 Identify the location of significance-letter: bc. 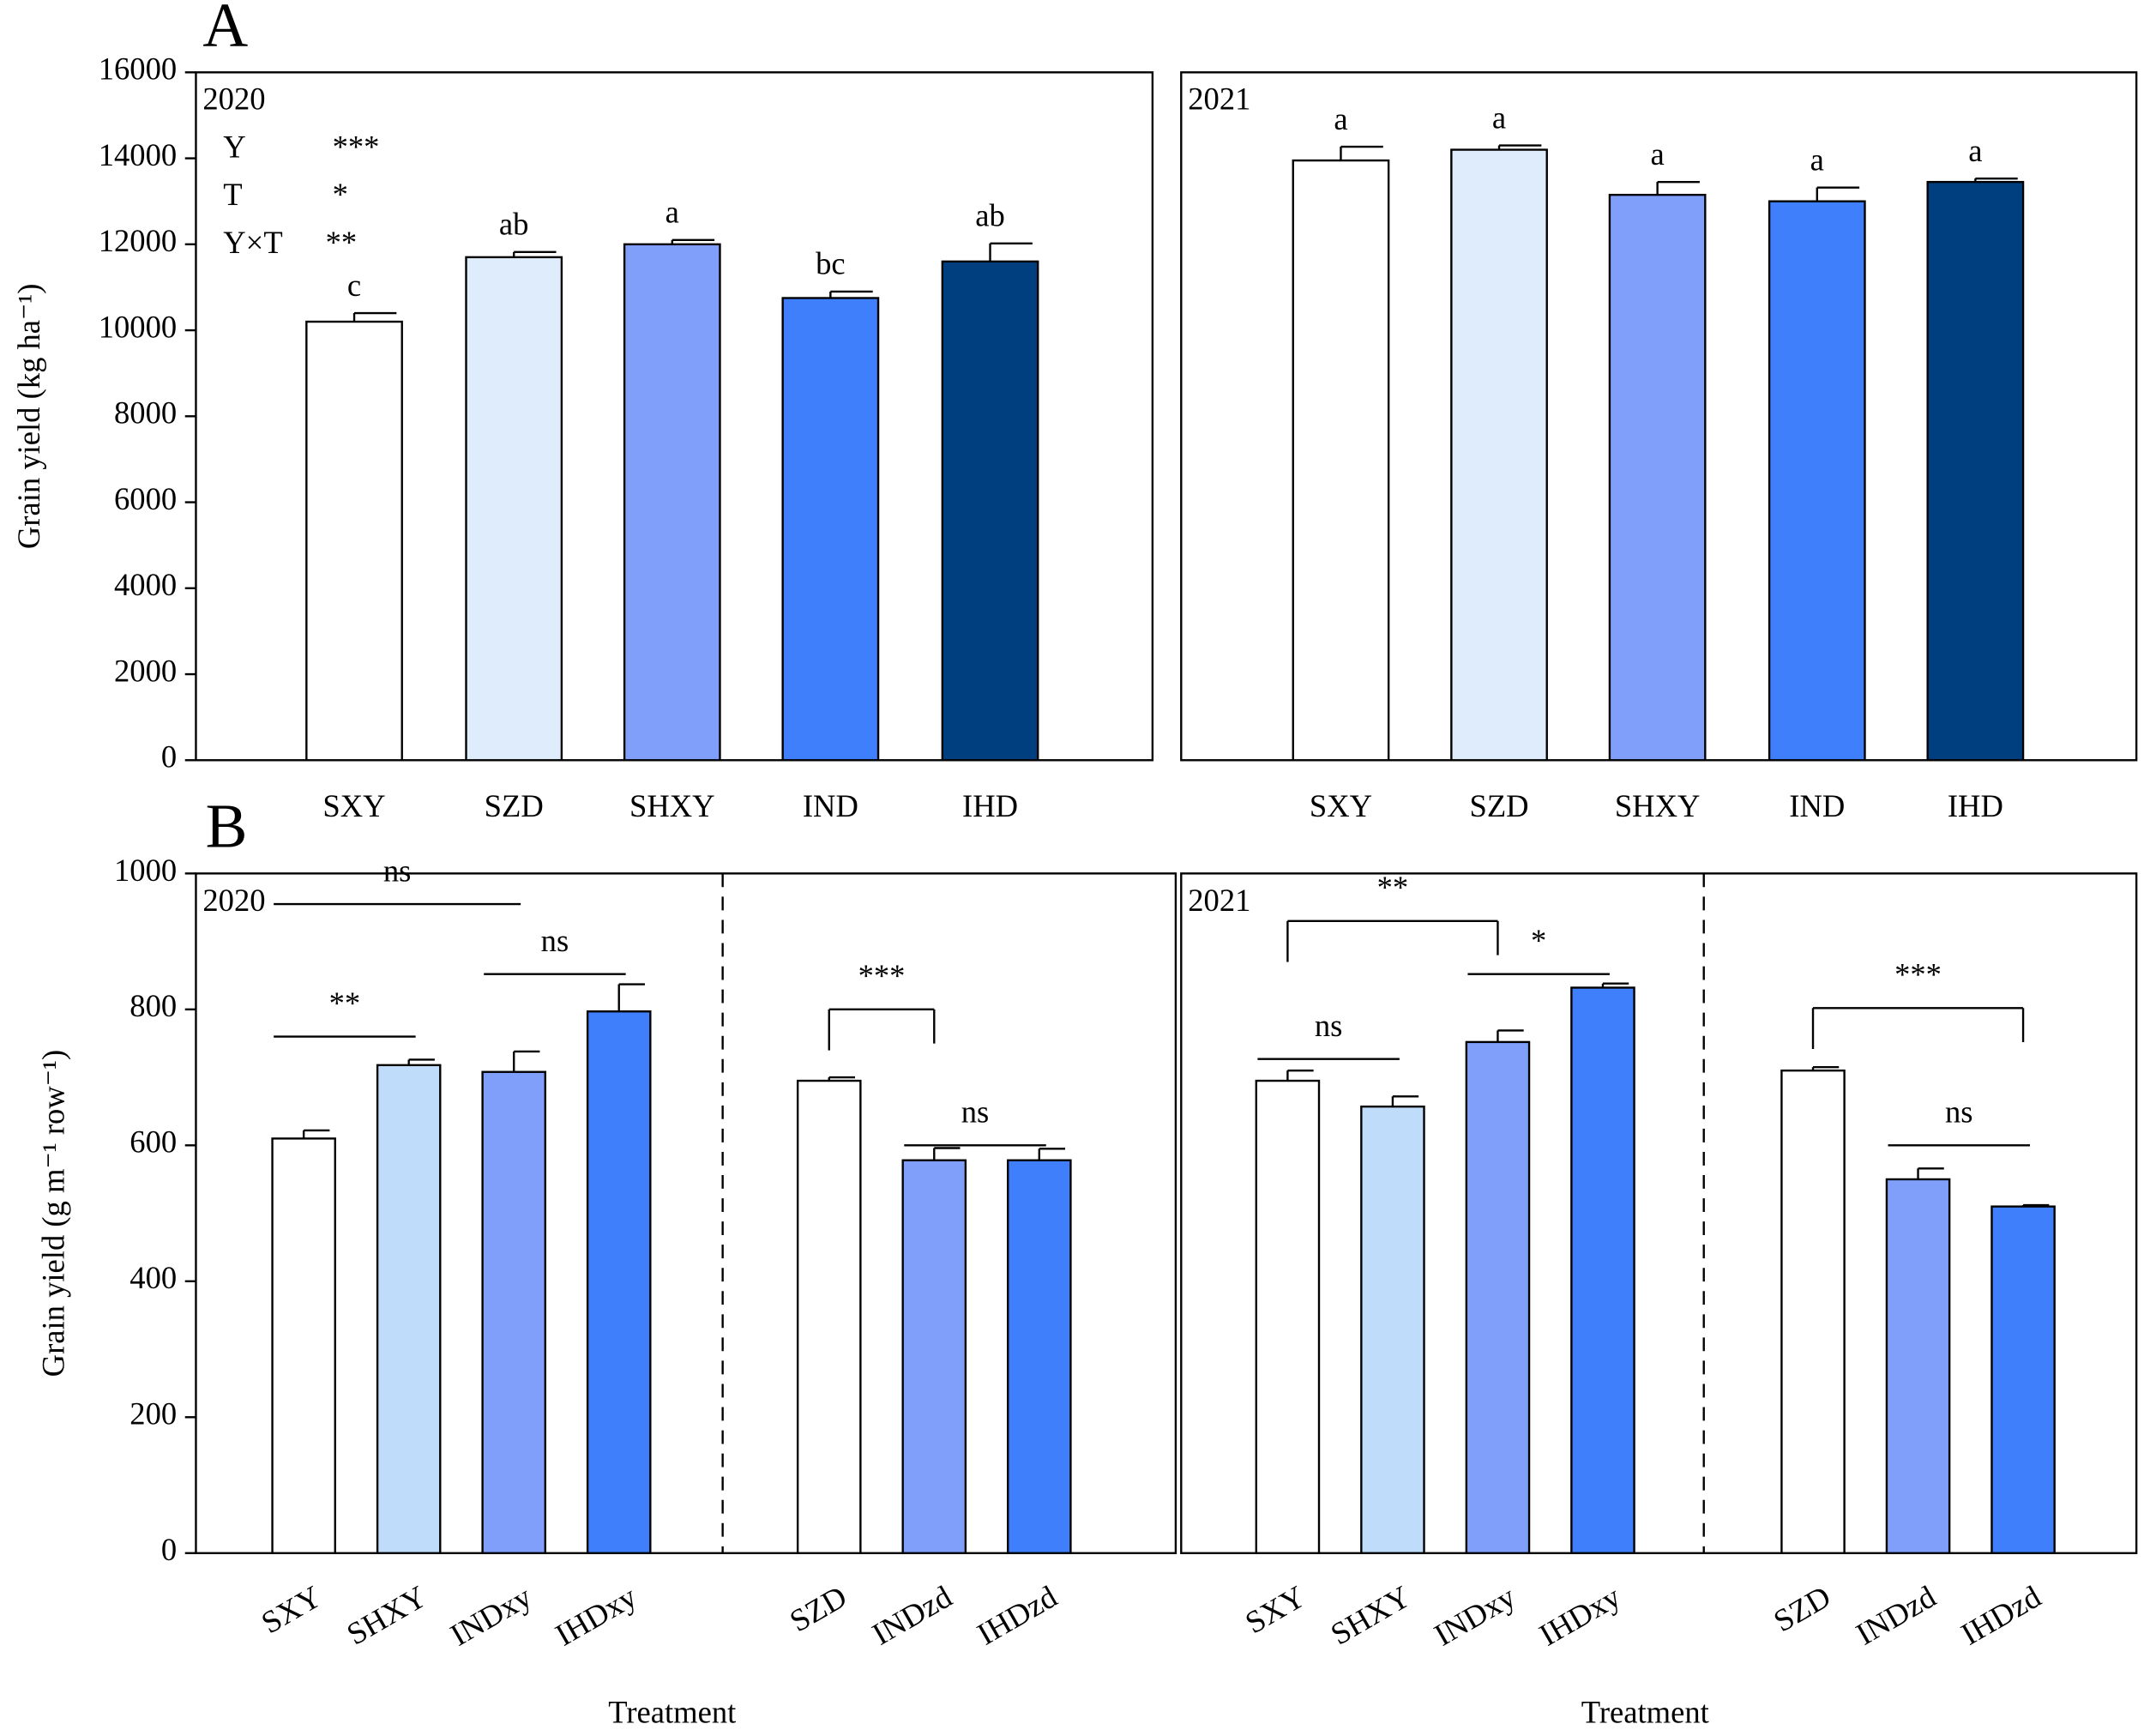
(831, 263).